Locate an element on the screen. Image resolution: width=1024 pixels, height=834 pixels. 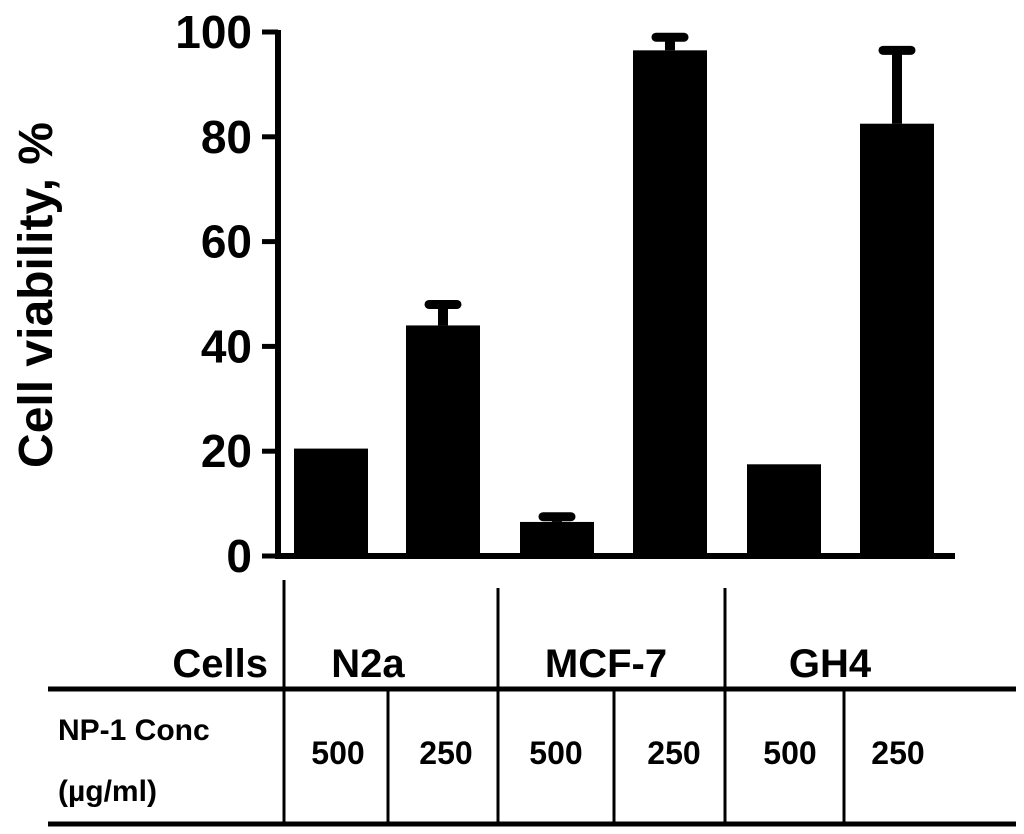
y-axis-title: Cell viability, % is located at coordinates (36, 295).